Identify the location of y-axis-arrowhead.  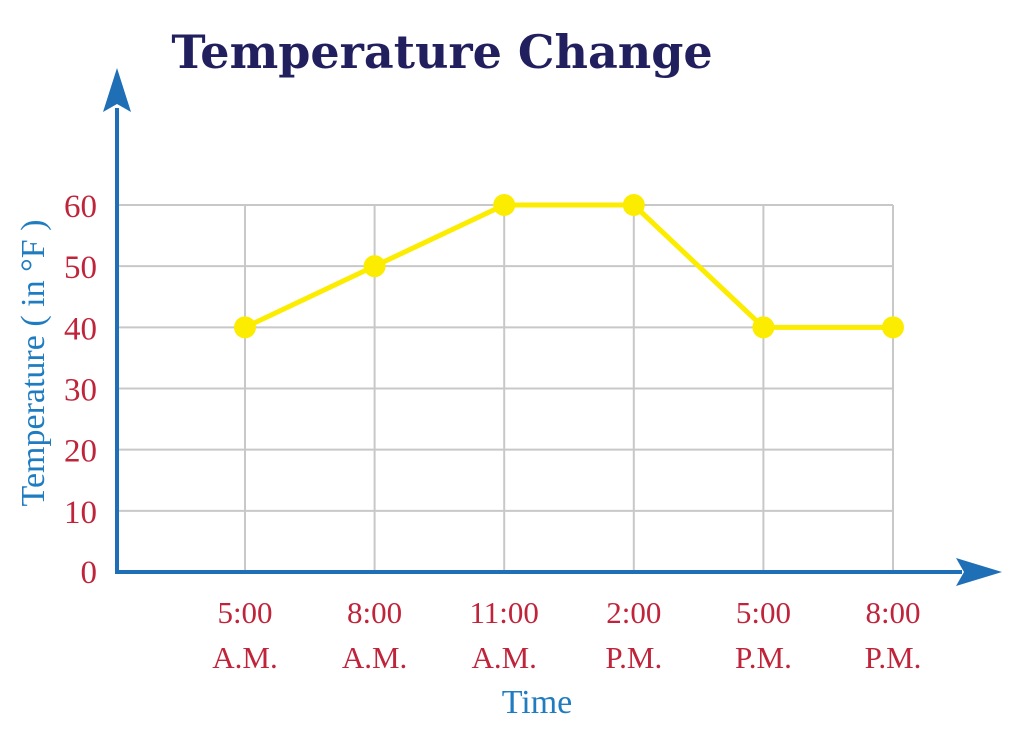
(117, 90).